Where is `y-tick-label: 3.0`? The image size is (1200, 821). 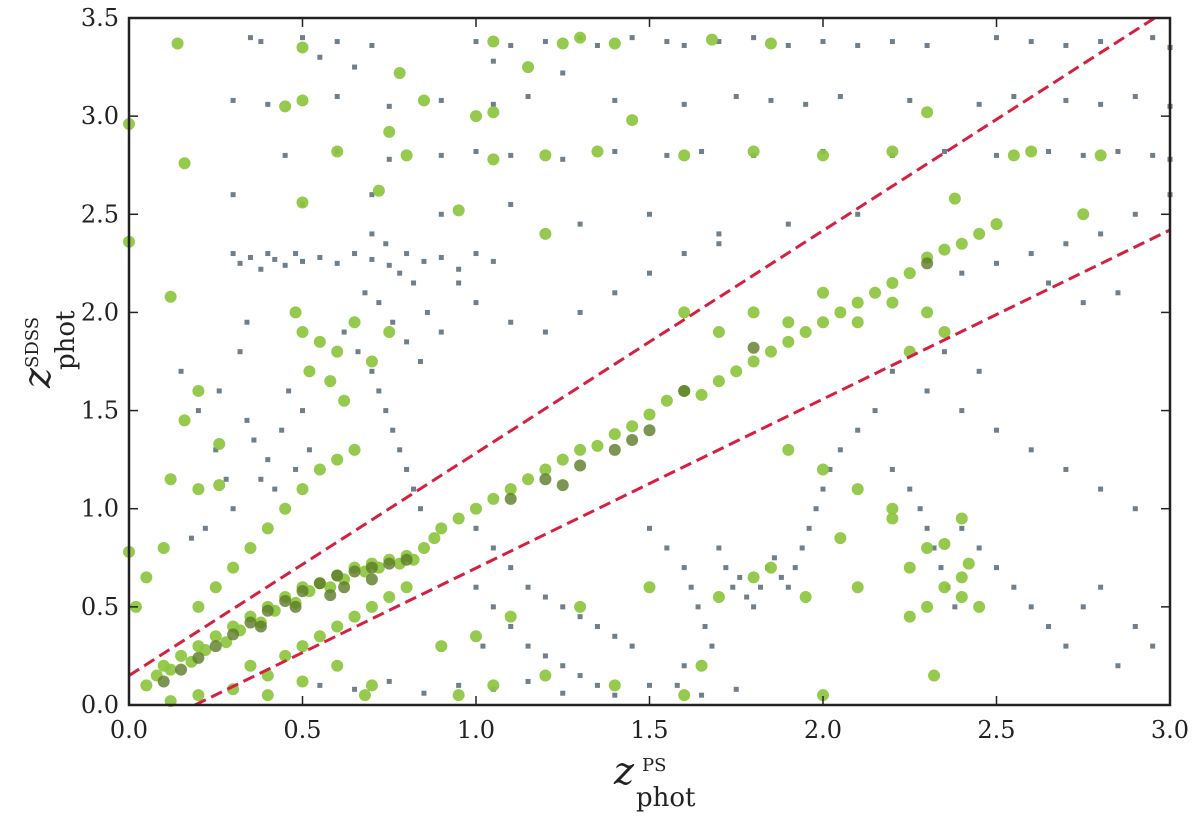 y-tick-label: 3.0 is located at coordinates (100, 116).